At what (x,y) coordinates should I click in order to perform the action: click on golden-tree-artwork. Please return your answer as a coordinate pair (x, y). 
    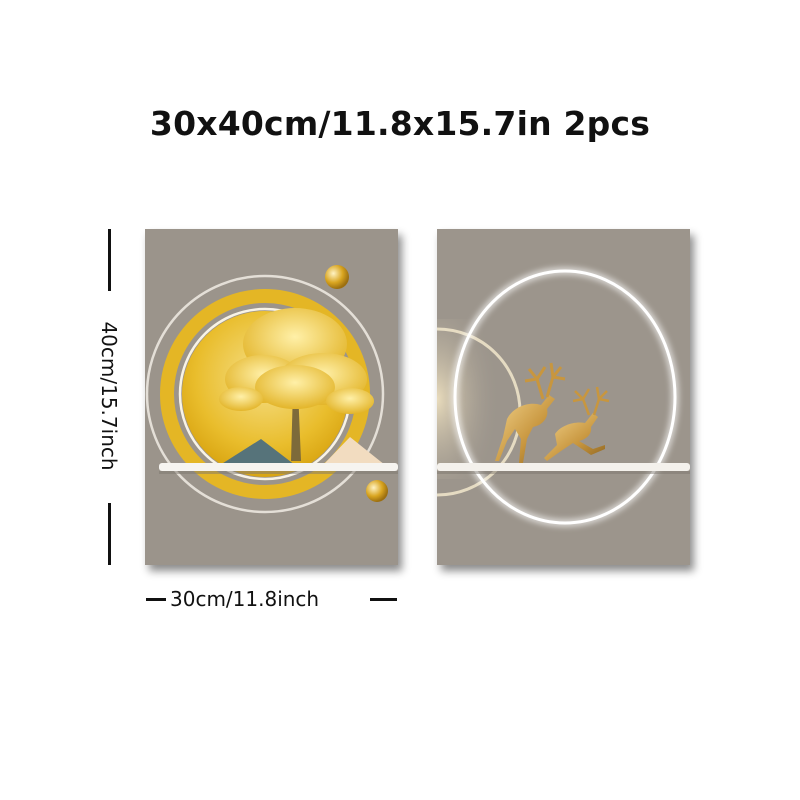
    Looking at the image, I should click on (271, 397).